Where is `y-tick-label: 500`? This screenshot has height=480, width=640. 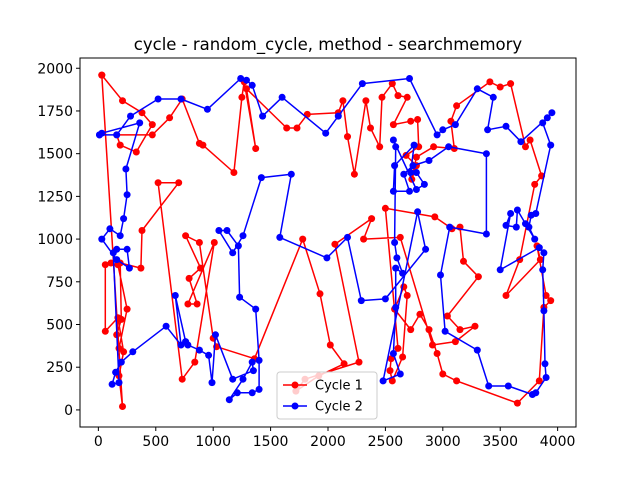
y-tick-label: 500 is located at coordinates (59, 326).